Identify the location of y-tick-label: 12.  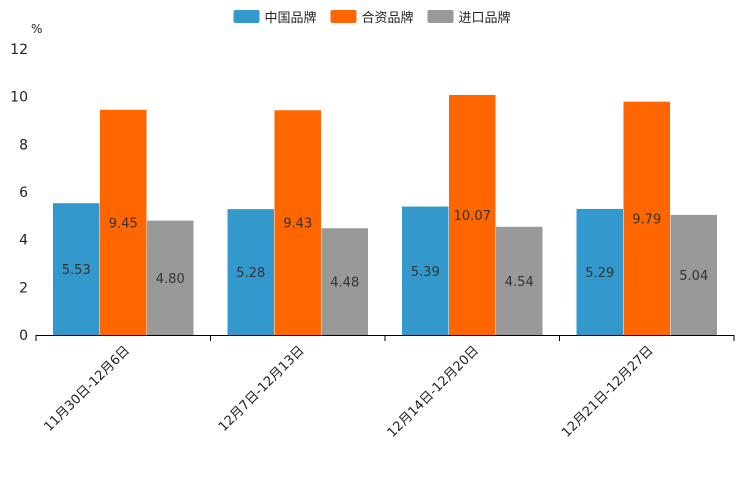
(19, 50).